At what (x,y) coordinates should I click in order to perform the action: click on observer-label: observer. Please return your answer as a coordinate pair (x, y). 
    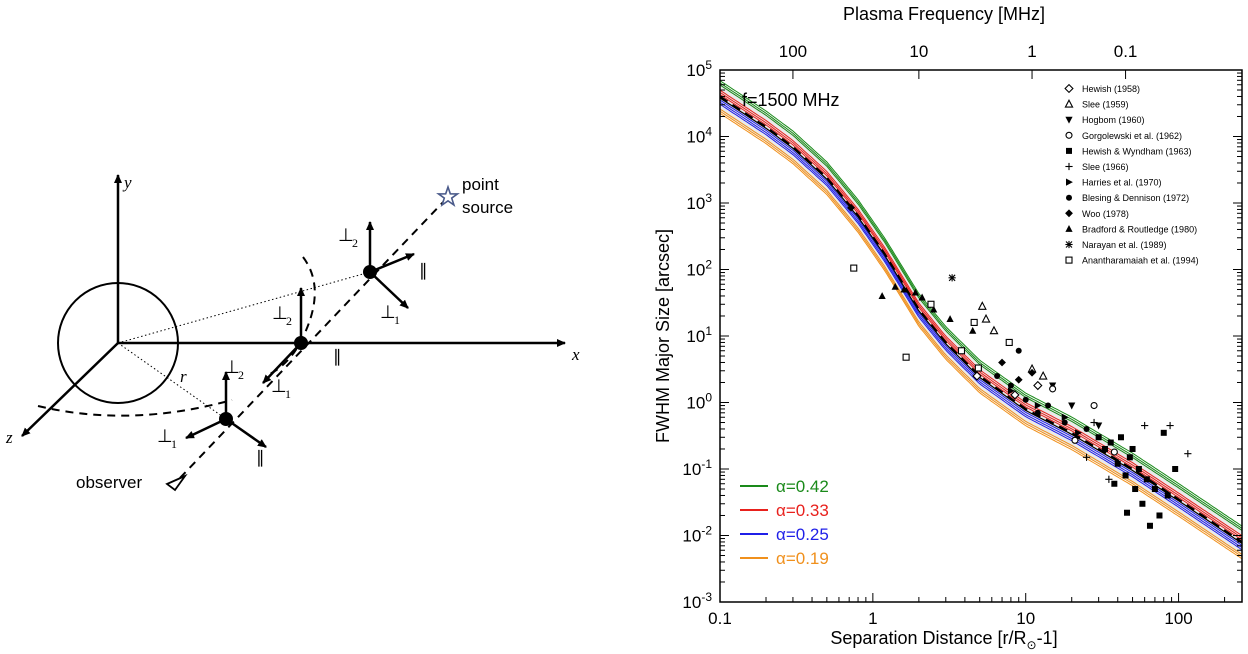
    Looking at the image, I should click on (109, 482).